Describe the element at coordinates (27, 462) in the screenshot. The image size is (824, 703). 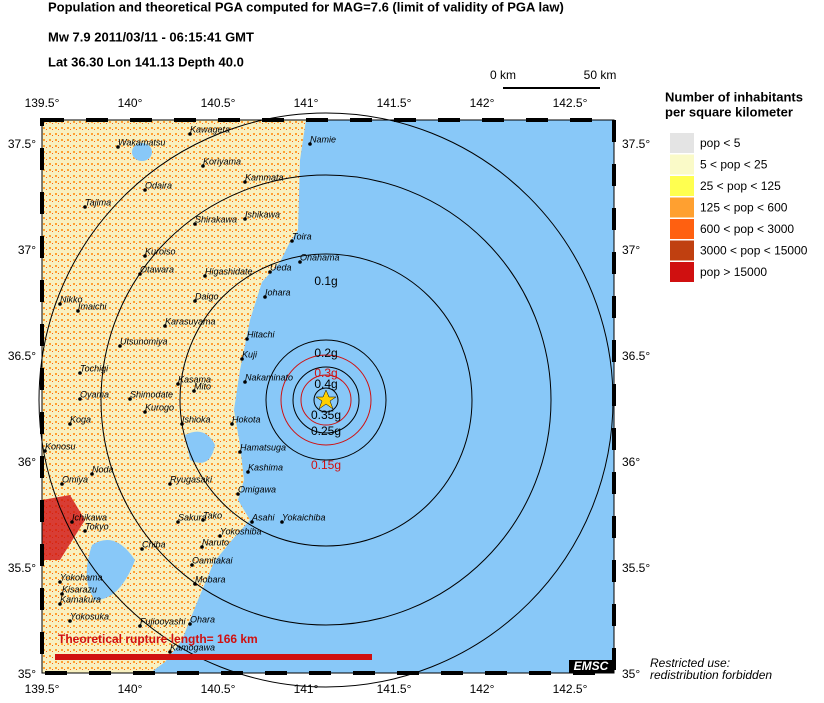
I see `lat-tick-label: 36°` at that location.